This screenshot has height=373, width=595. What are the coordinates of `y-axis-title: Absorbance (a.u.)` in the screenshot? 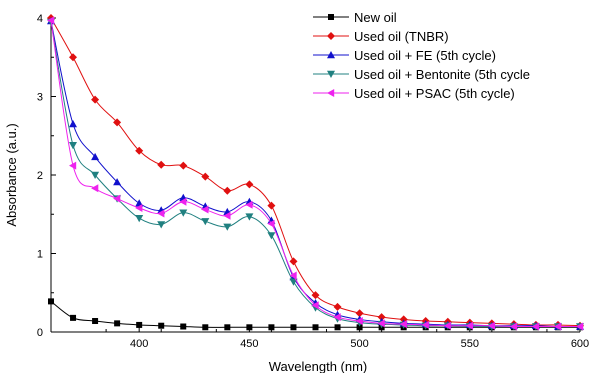 It's located at (11, 174).